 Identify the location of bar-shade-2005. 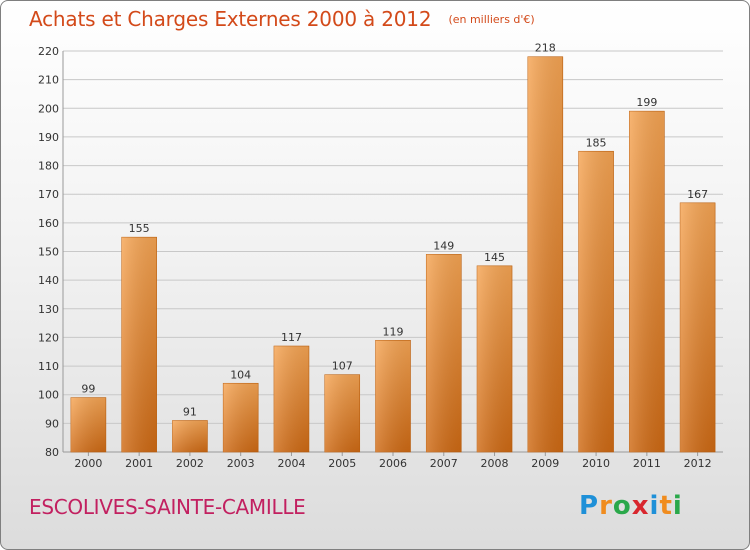
(342, 413).